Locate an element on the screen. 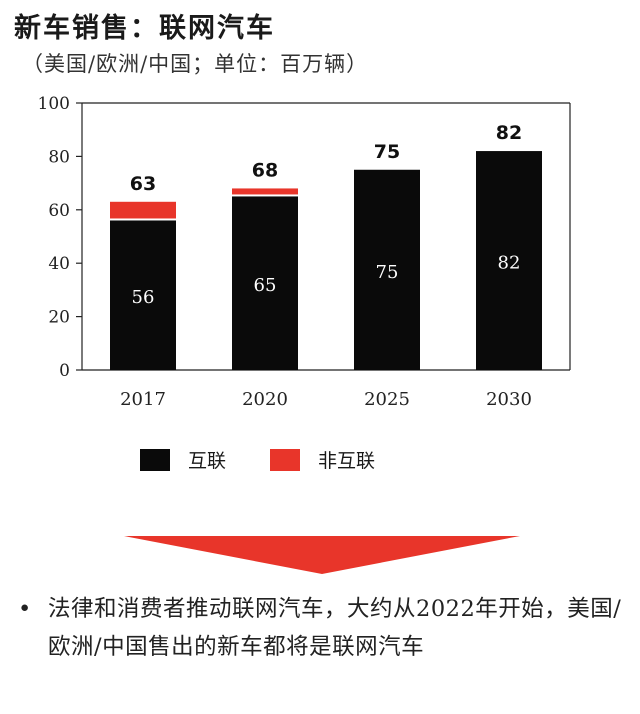  legend-swatch-non-connected is located at coordinates (285, 459).